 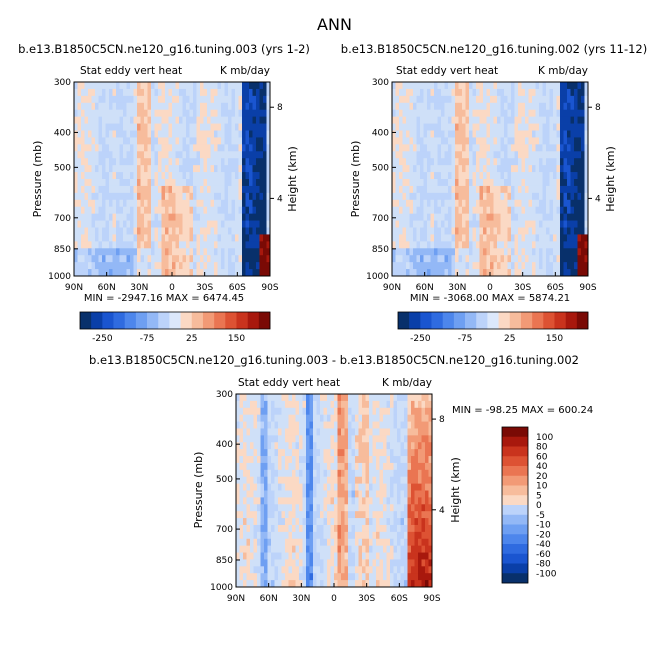 What do you see at coordinates (264, 320) in the screenshot?
I see `colorbar-swatch` at bounding box center [264, 320].